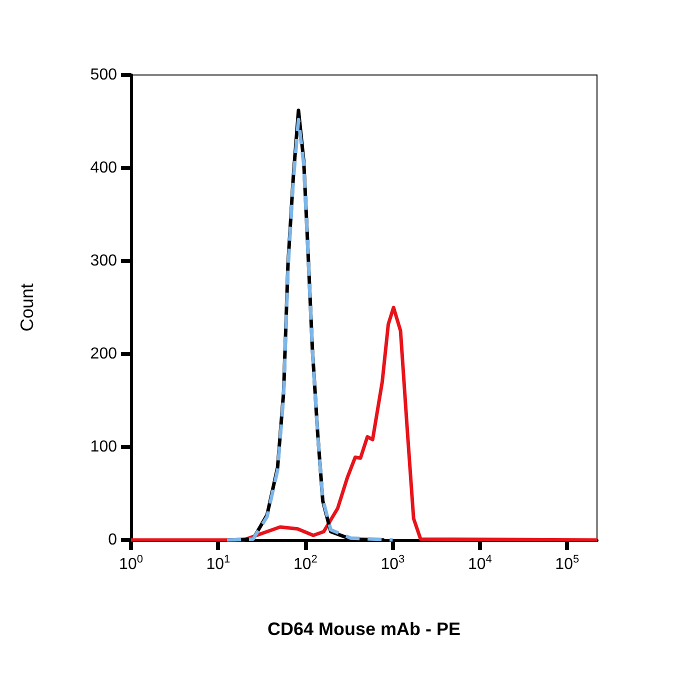  What do you see at coordinates (364, 629) in the screenshot?
I see `x-axis-title: CD64 Mouse mAb - PE` at bounding box center [364, 629].